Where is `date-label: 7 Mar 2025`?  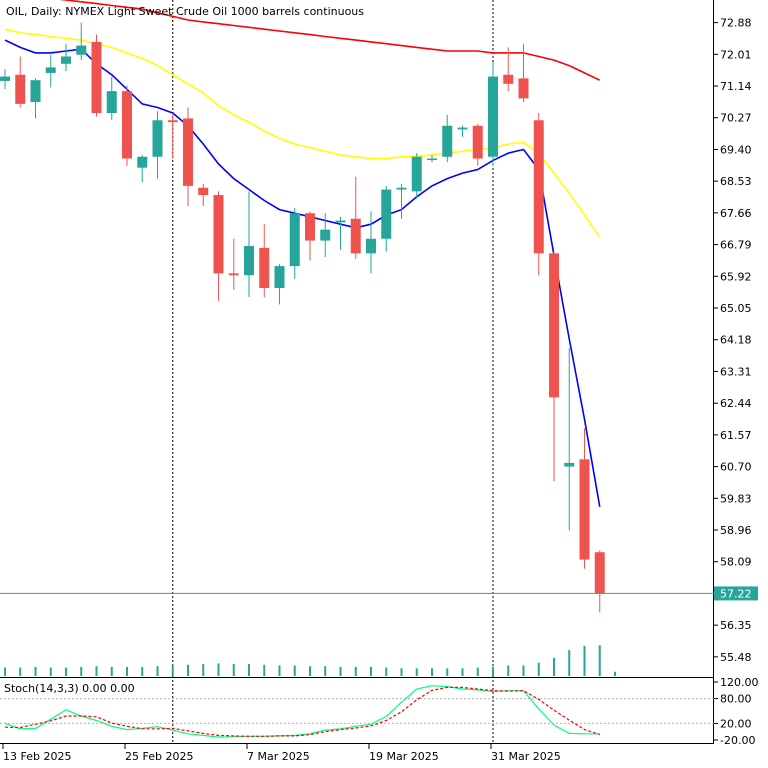 date-label: 7 Mar 2025 is located at coordinates (278, 756).